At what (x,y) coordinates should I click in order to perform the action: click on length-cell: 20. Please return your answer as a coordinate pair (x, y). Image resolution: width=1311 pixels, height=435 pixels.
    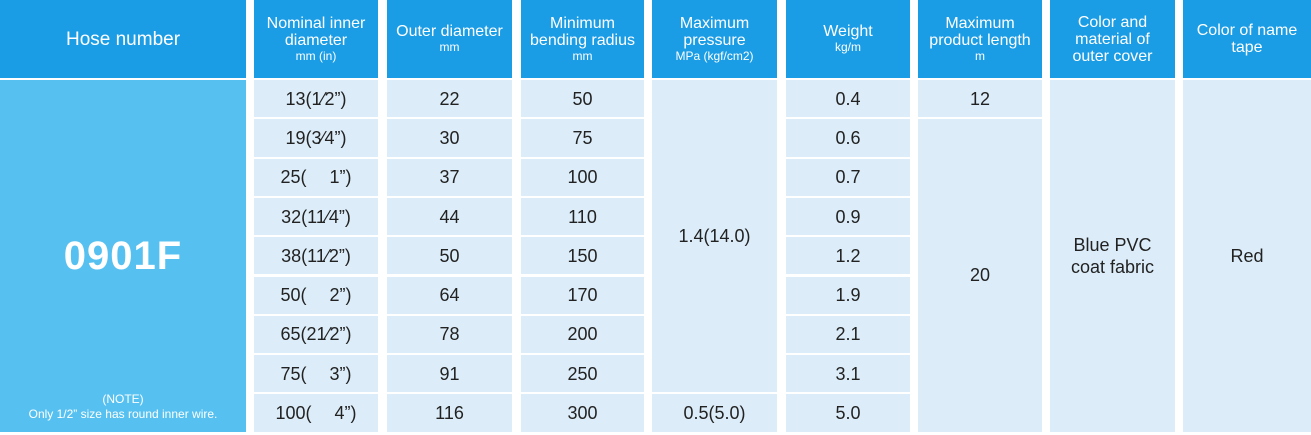
    Looking at the image, I should click on (980, 275).